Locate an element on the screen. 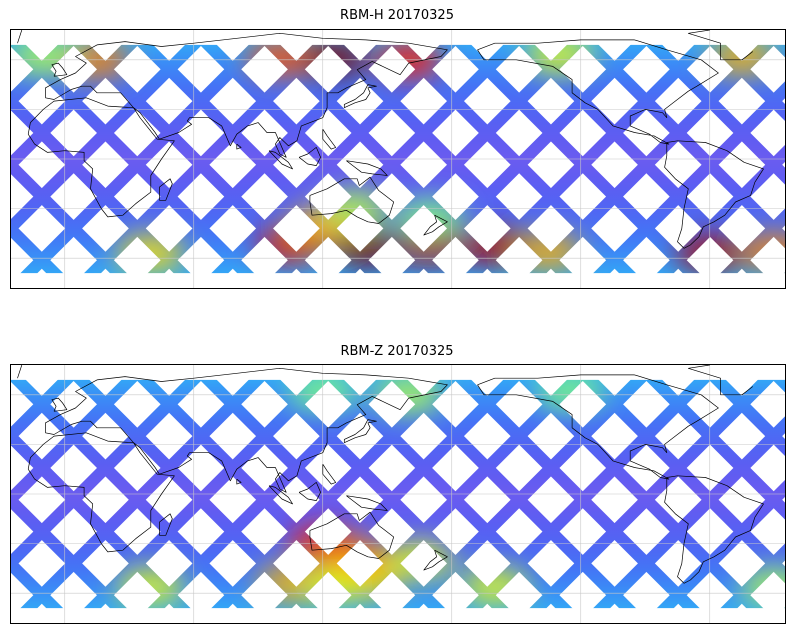 The width and height of the screenshot is (794, 633). panel-title-rbm-h: RBM-H 20170325 is located at coordinates (397, 15).